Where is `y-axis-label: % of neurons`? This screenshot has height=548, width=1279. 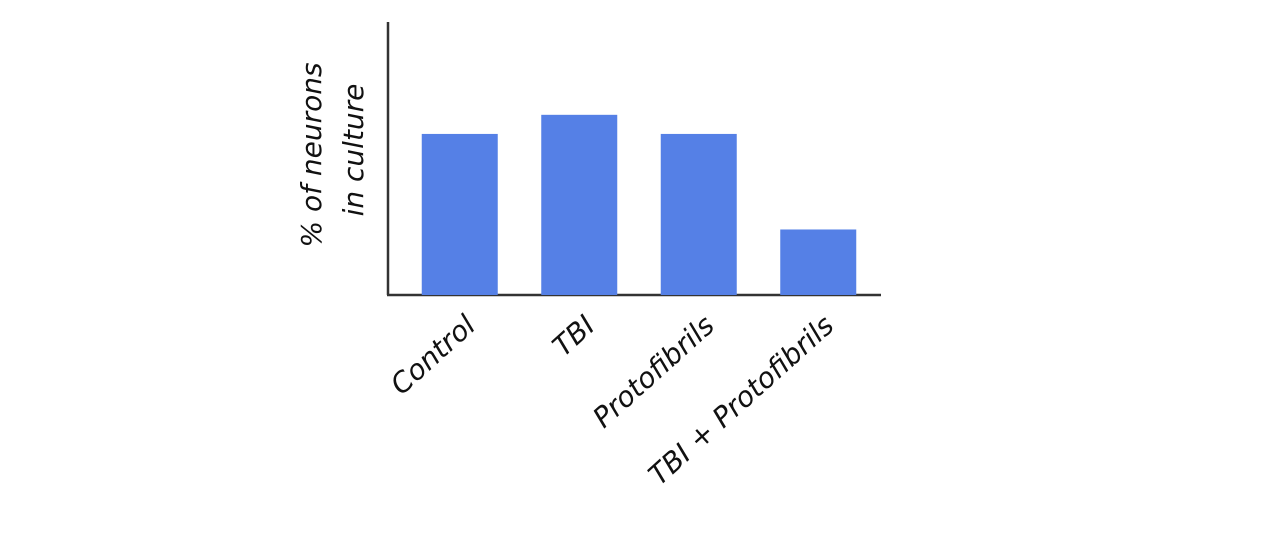 y-axis-label: % of neurons is located at coordinates (311, 154).